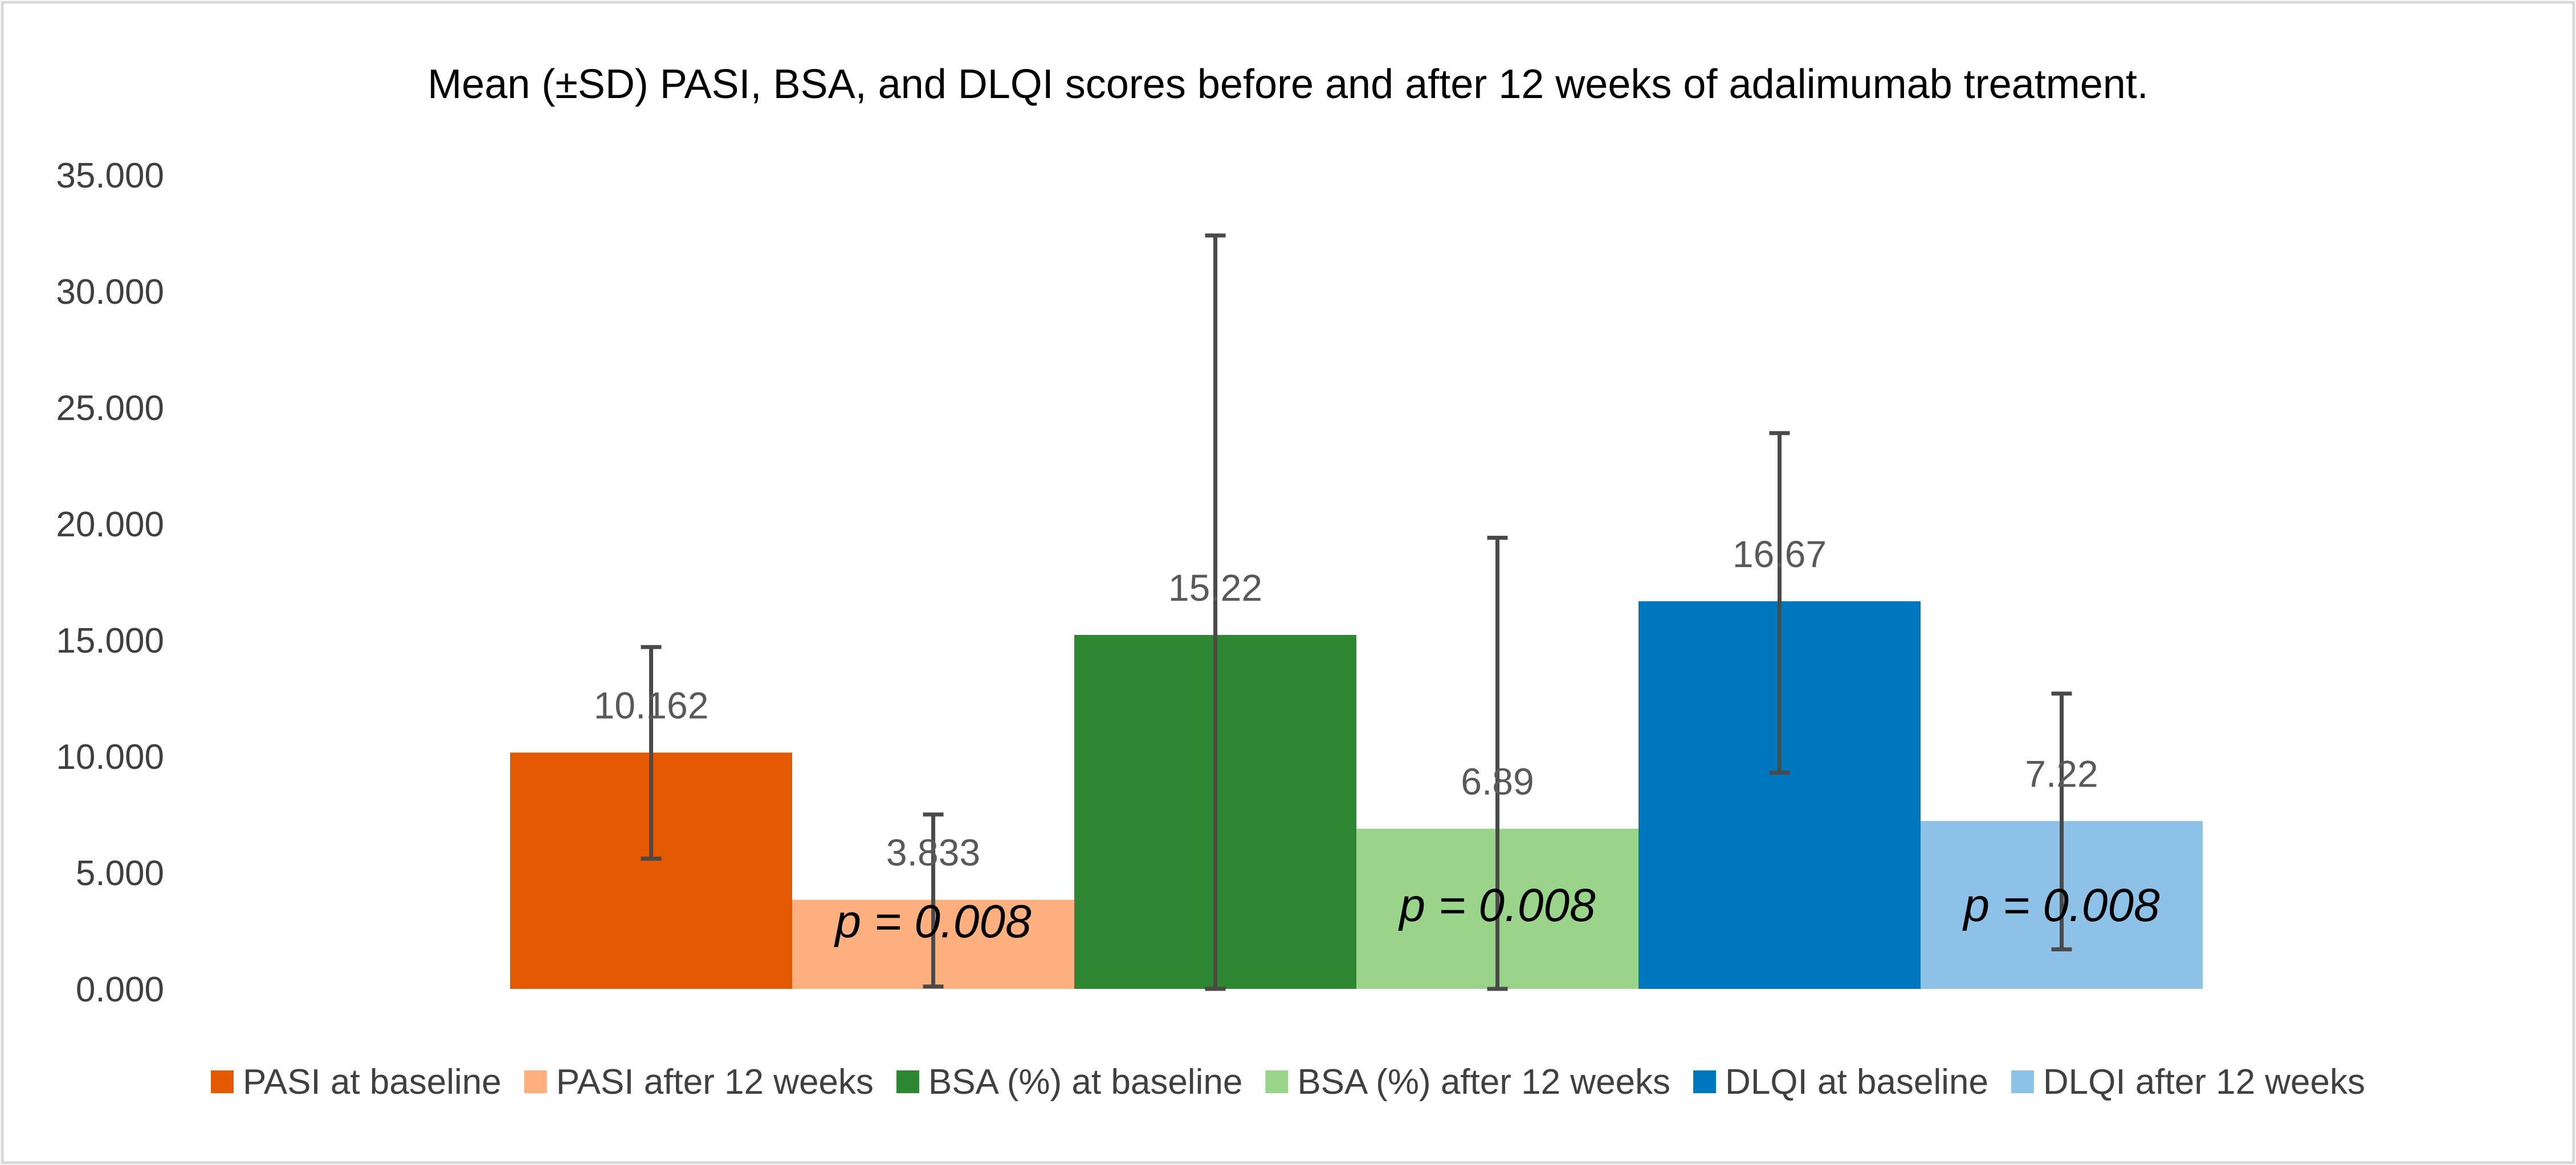 This screenshot has height=1165, width=2576. What do you see at coordinates (110, 175) in the screenshot?
I see `y-tick-label: 35.000` at bounding box center [110, 175].